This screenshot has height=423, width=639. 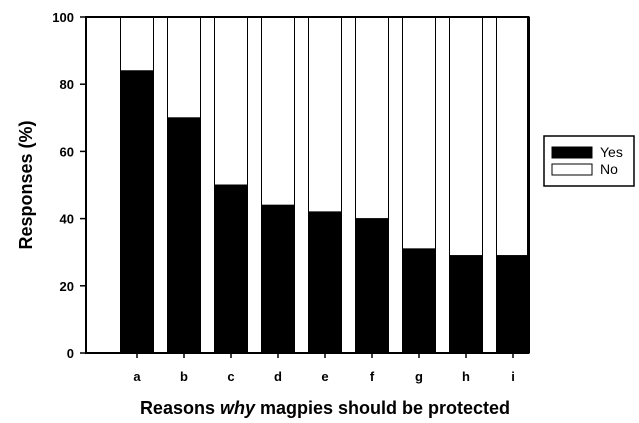 What do you see at coordinates (609, 169) in the screenshot?
I see `legend-label-no: No` at bounding box center [609, 169].